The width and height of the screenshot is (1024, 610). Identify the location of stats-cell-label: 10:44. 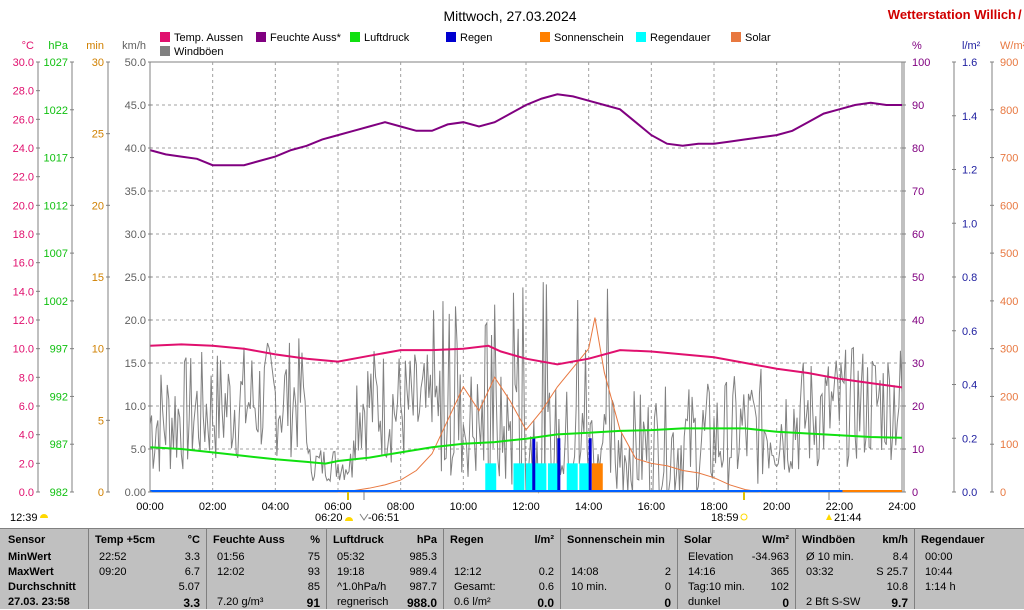
(939, 572).